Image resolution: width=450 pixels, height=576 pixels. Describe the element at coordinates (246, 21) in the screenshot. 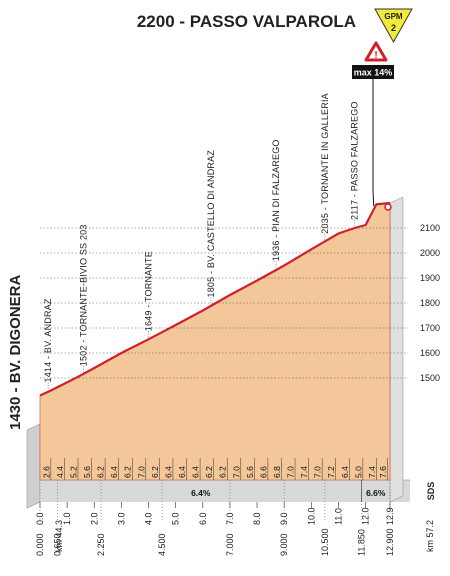

I see `chart-title: 2200 - PASSO VALPAROLA` at that location.